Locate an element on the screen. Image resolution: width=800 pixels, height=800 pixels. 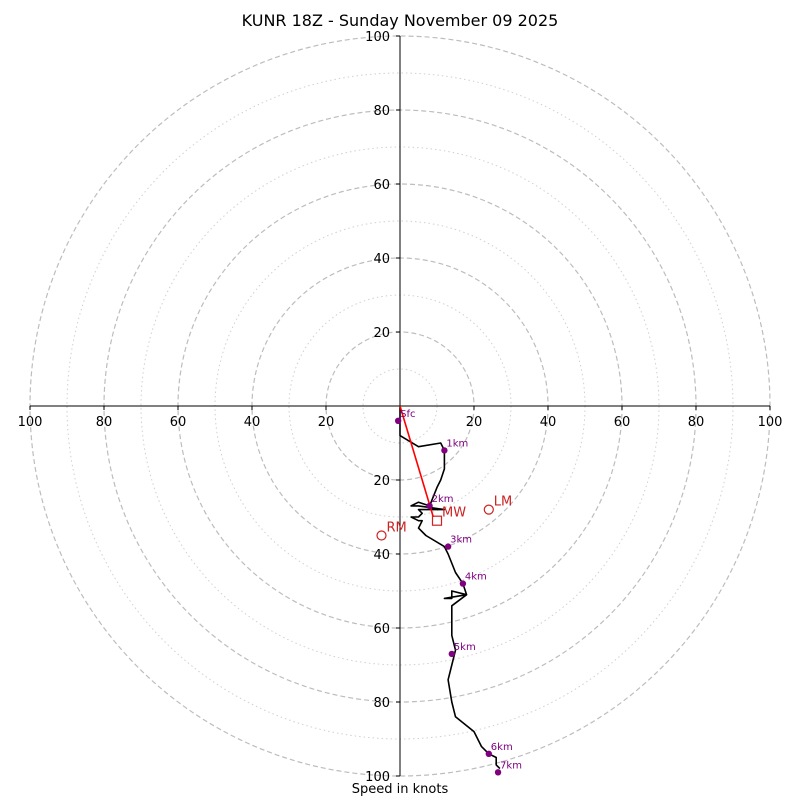
x-axis-label: Speed in knots is located at coordinates (400, 789).